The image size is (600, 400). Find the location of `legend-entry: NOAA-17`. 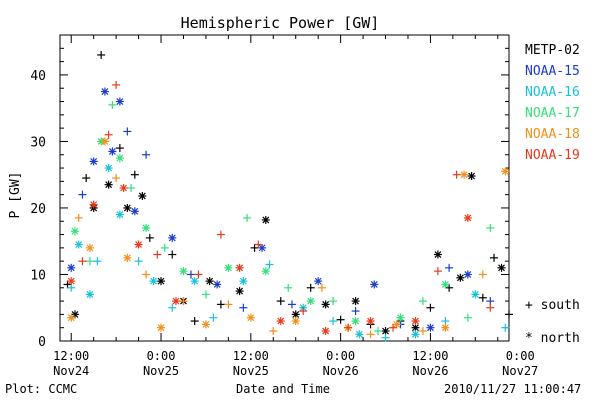

legend-entry: NOAA-17 is located at coordinates (552, 113).